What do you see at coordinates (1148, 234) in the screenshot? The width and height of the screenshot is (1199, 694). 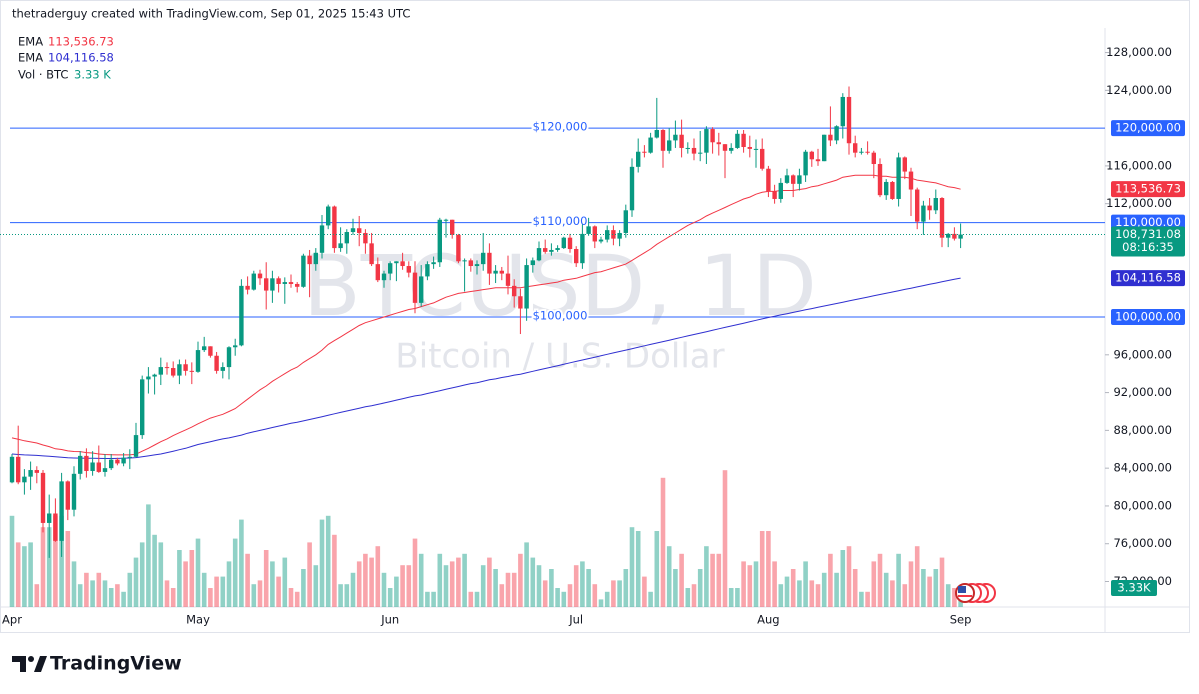 I see `last-price-tag: 108,731.08` at bounding box center [1148, 234].